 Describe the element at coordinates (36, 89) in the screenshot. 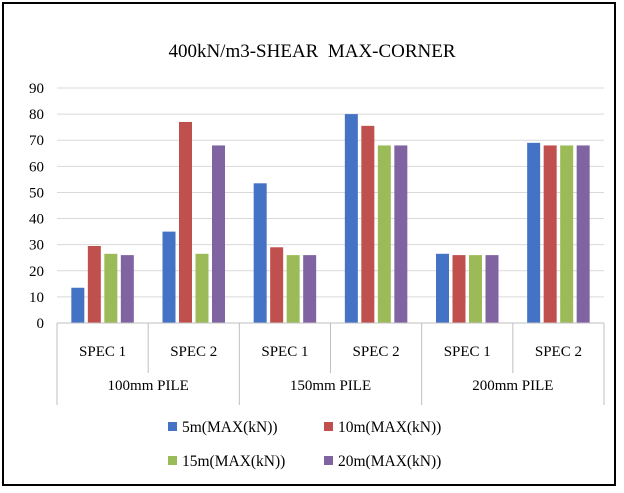

I see `y-tick-label: 90` at that location.